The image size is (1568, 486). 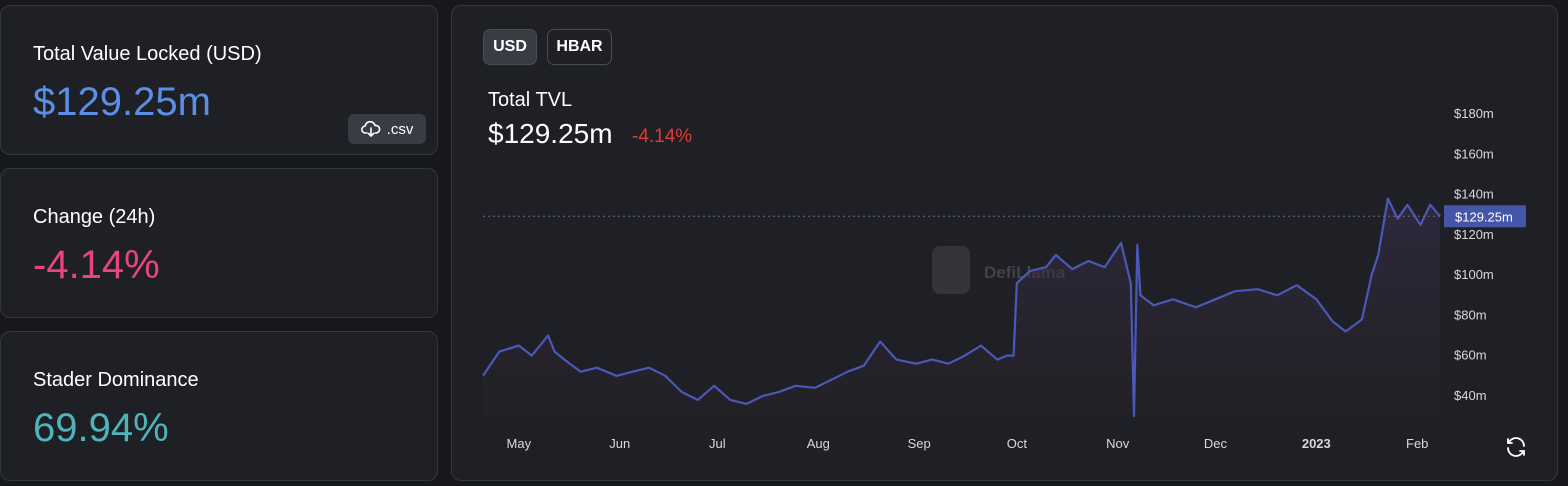 I want to click on chart-title: Total TVL, so click(x=530, y=100).